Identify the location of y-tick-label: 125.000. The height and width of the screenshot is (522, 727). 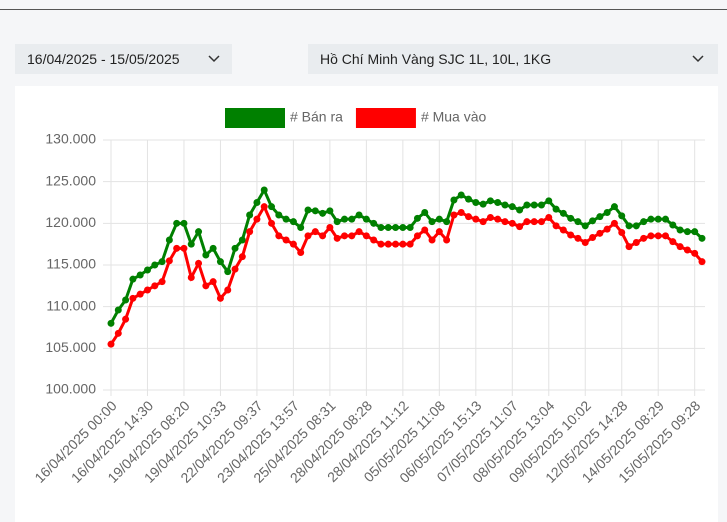
(70, 180).